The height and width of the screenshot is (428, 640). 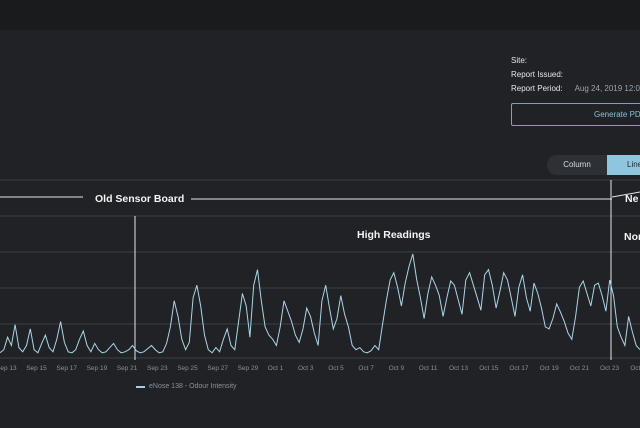 I want to click on x-tick-label: Oct 13, so click(x=459, y=368).